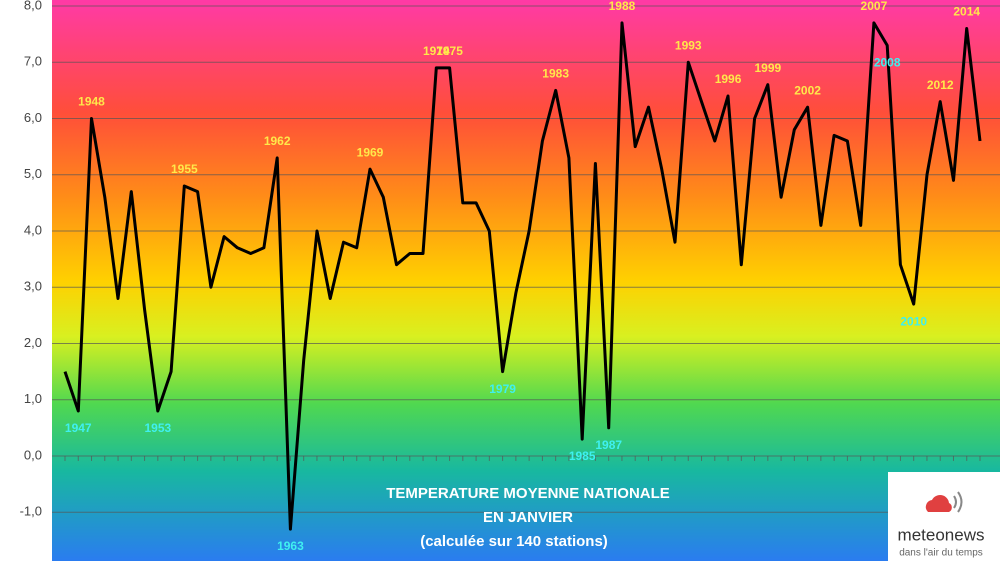 The width and height of the screenshot is (1000, 561). Describe the element at coordinates (184, 169) in the screenshot. I see `point-label: 1955` at that location.